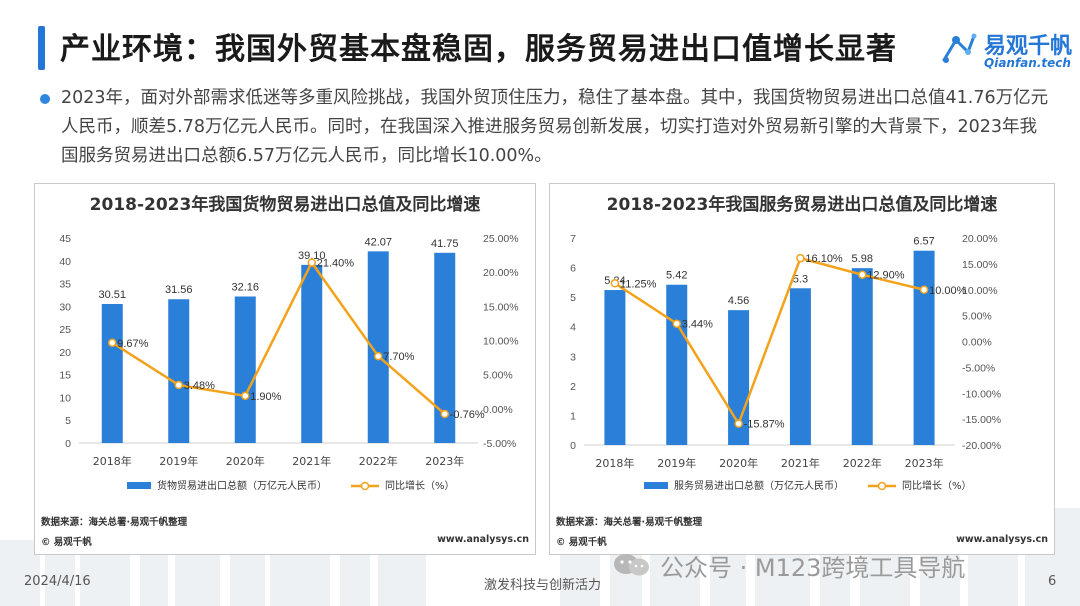  What do you see at coordinates (802, 205) in the screenshot?
I see `chart-title: 2018-2023年我国服务贸易进出口总值及同比增速` at bounding box center [802, 205].